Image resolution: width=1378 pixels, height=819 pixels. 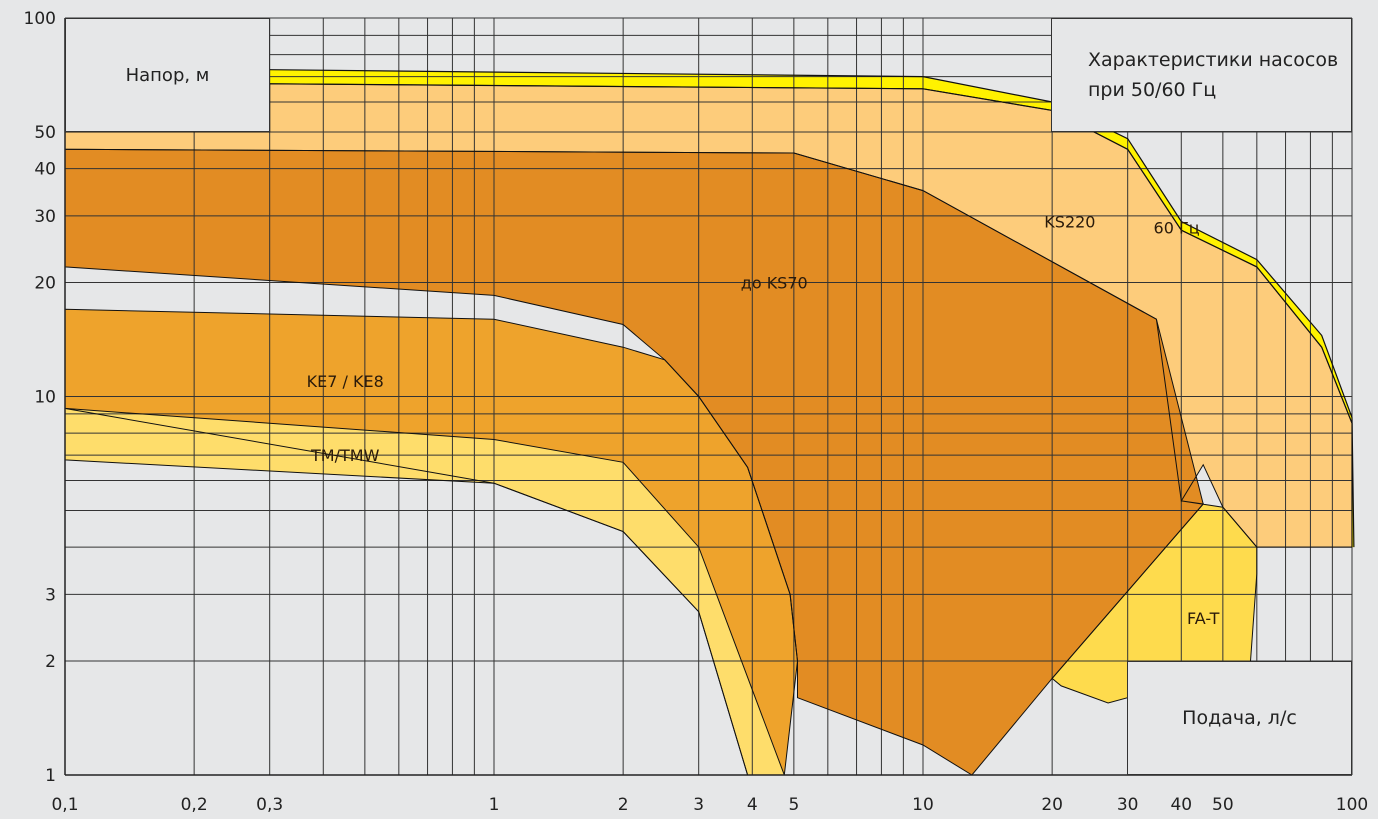 What do you see at coordinates (1128, 805) in the screenshot?
I see `x-tick-label: 30` at bounding box center [1128, 805].